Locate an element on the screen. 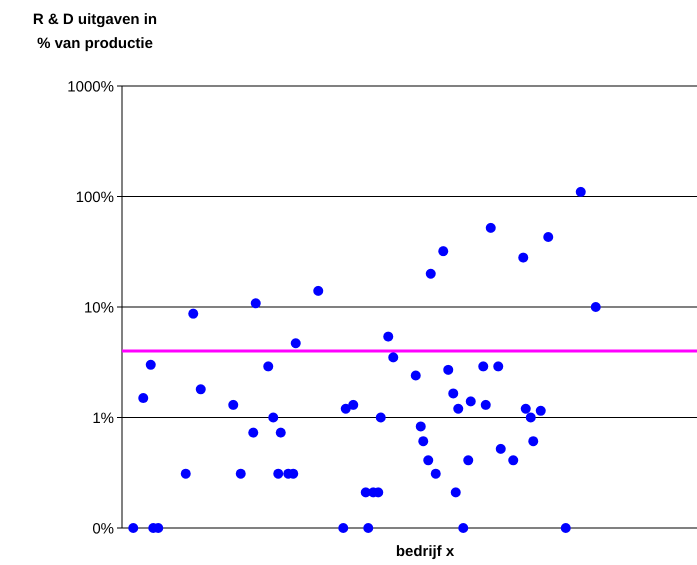  y-axis-title: R & D uitgaven in % van productie is located at coordinates (95, 31).